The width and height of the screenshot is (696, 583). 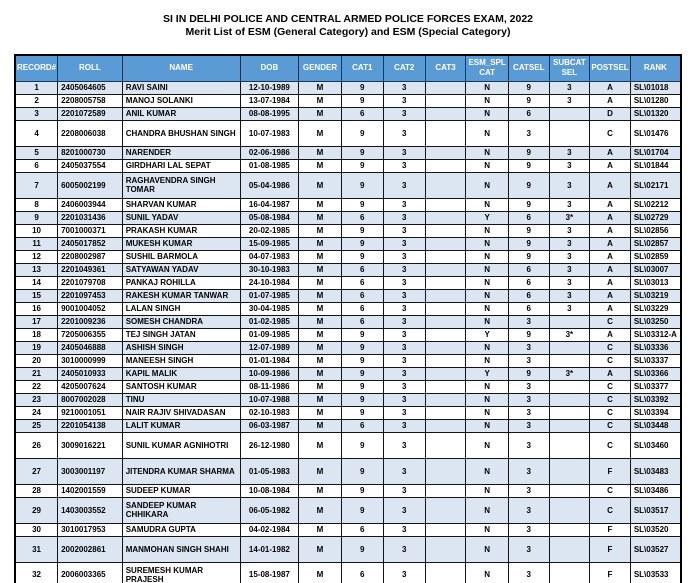 I want to click on cell-record: 20, so click(x=36, y=360).